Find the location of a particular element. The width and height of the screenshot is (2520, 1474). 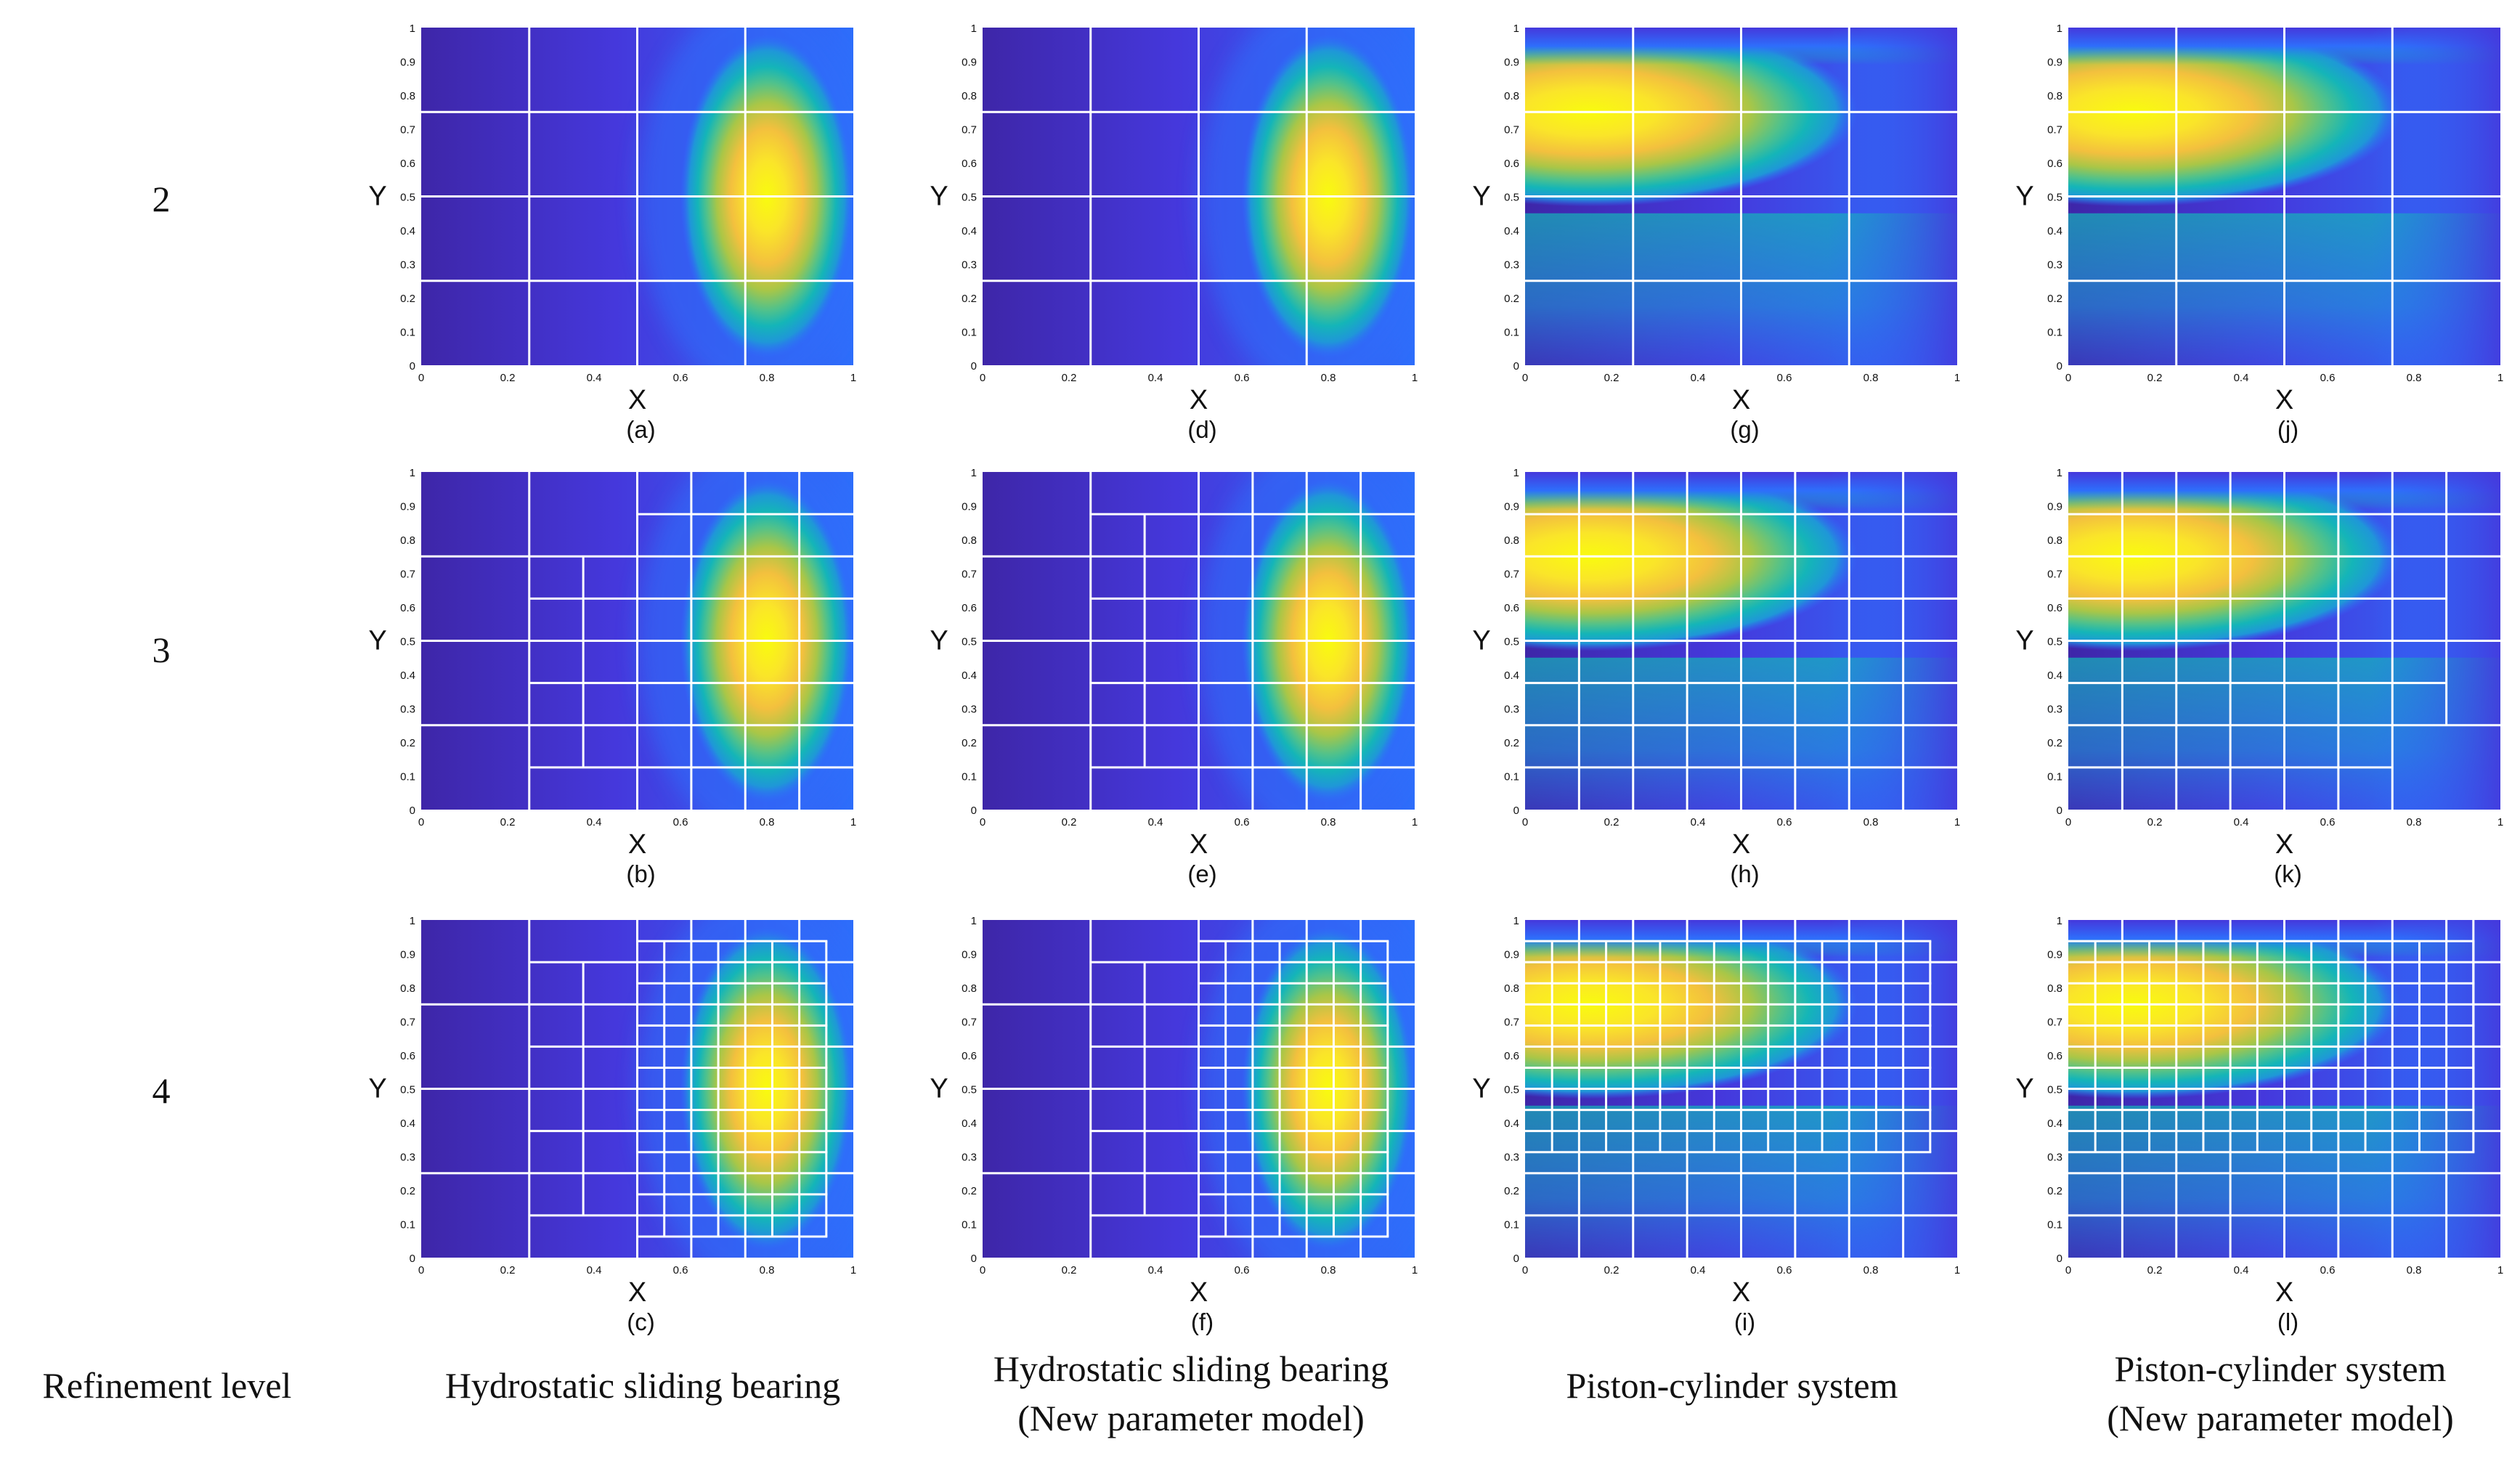

panel-label: (e) is located at coordinates (1201, 873).